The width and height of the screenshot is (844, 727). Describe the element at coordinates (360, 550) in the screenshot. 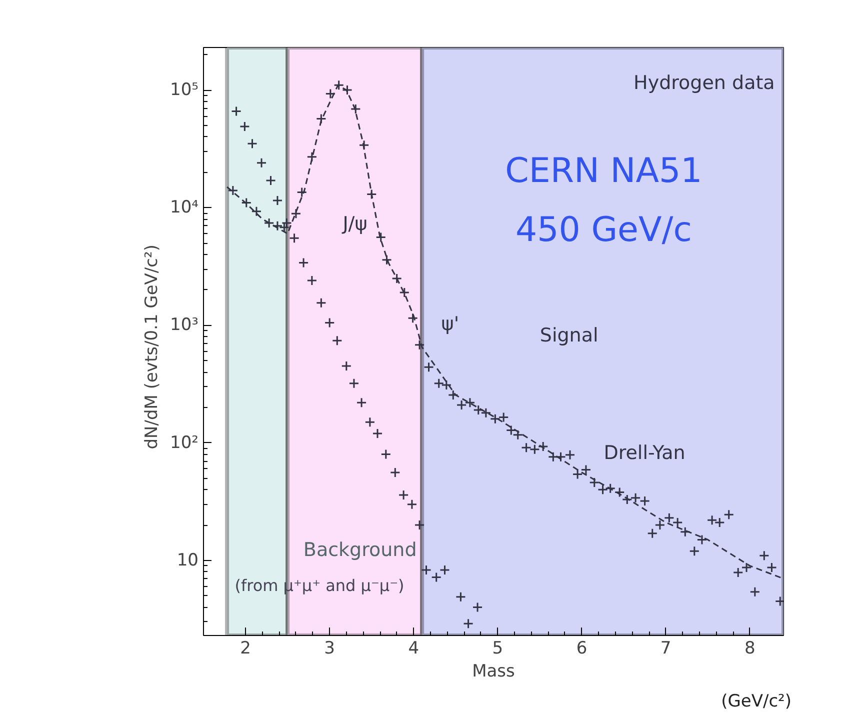

I see `annotation: Background` at that location.